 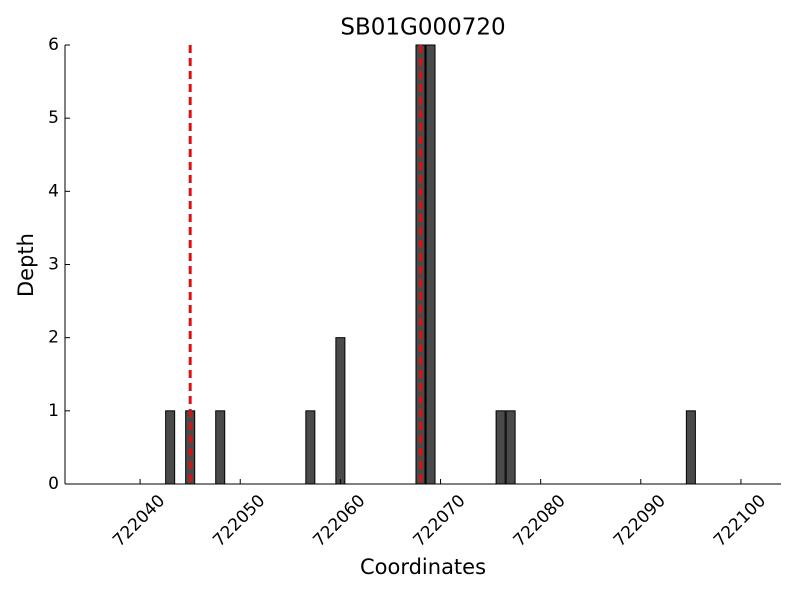 I want to click on x-tick-label: 722080, so click(x=540, y=521).